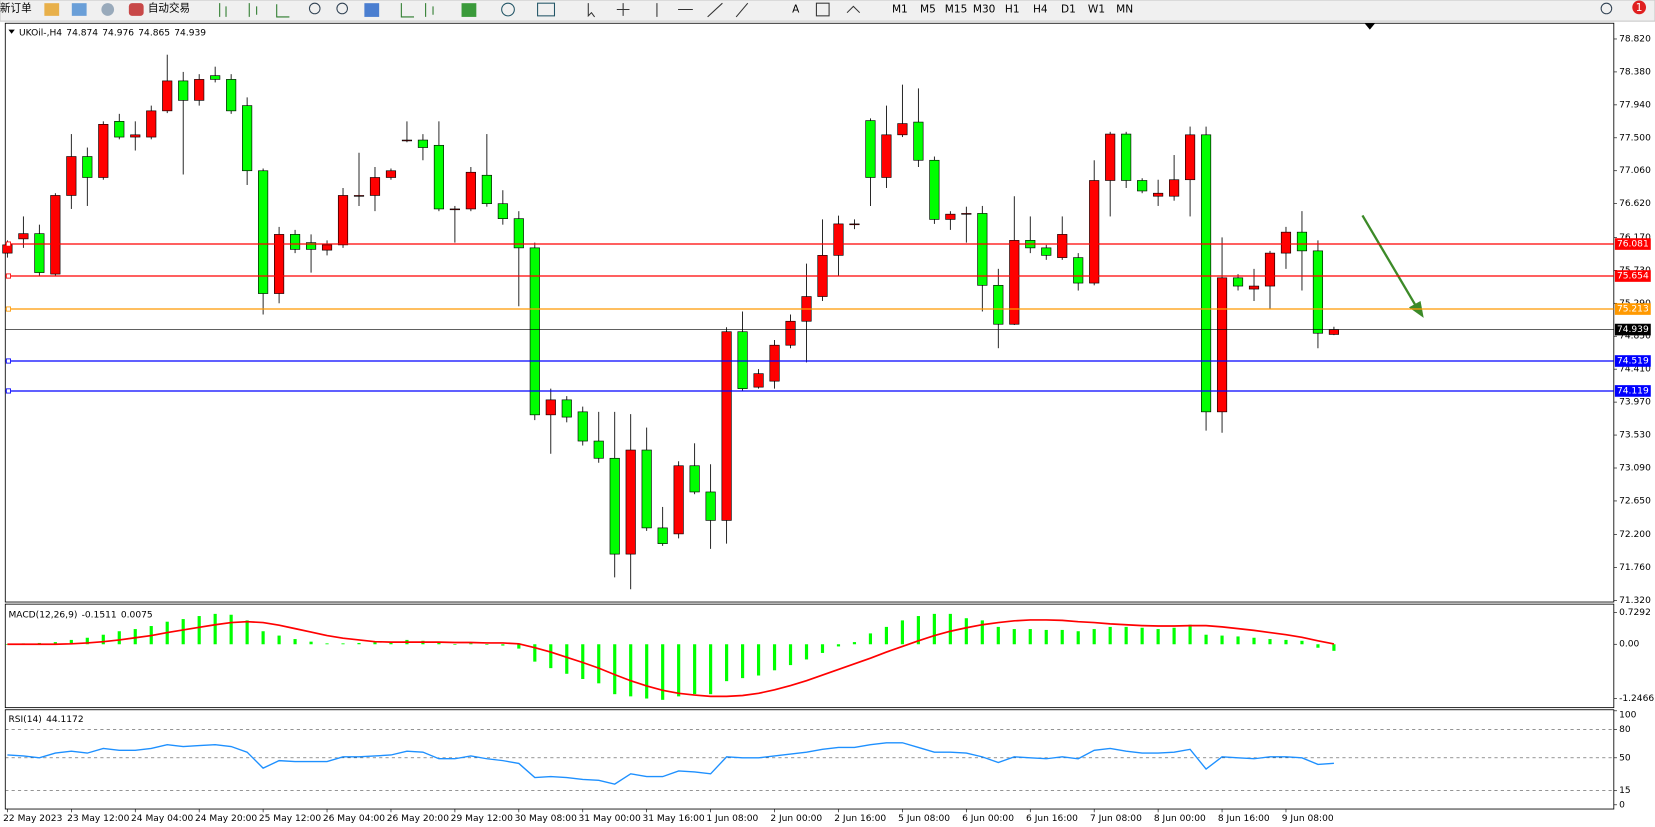  What do you see at coordinates (1606, 8) in the screenshot?
I see `search-icon` at bounding box center [1606, 8].